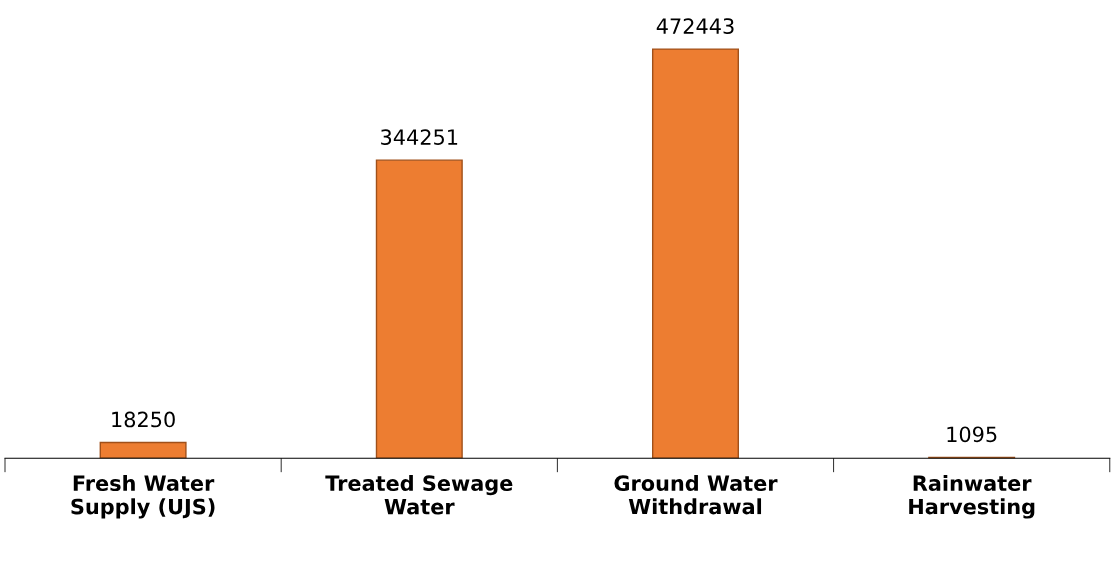 This screenshot has width=1112, height=570. I want to click on x-tick-label: Fresh Water Supply (UJS), so click(143, 496).